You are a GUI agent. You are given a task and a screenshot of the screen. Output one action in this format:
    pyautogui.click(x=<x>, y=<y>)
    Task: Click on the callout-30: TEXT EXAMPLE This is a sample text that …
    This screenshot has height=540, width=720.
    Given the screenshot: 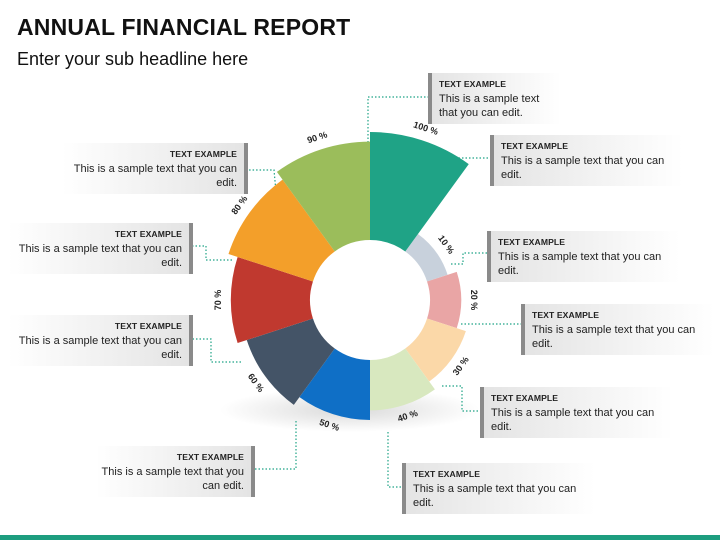 What is the action you would take?
    pyautogui.click(x=576, y=412)
    